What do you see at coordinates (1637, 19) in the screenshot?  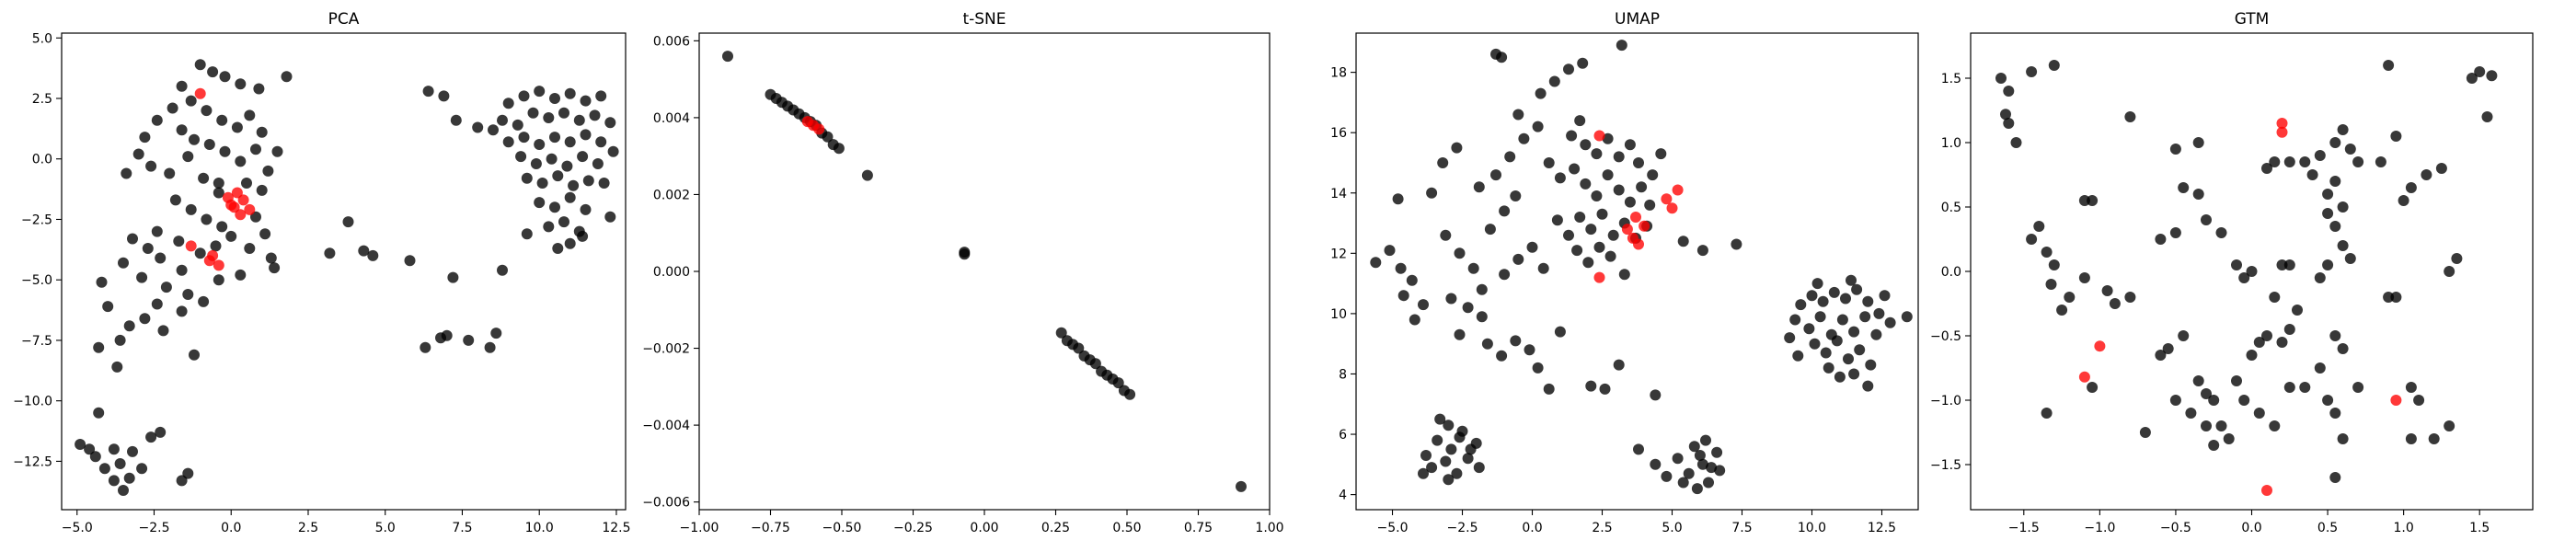 I see `umap-title: UMAP` at bounding box center [1637, 19].